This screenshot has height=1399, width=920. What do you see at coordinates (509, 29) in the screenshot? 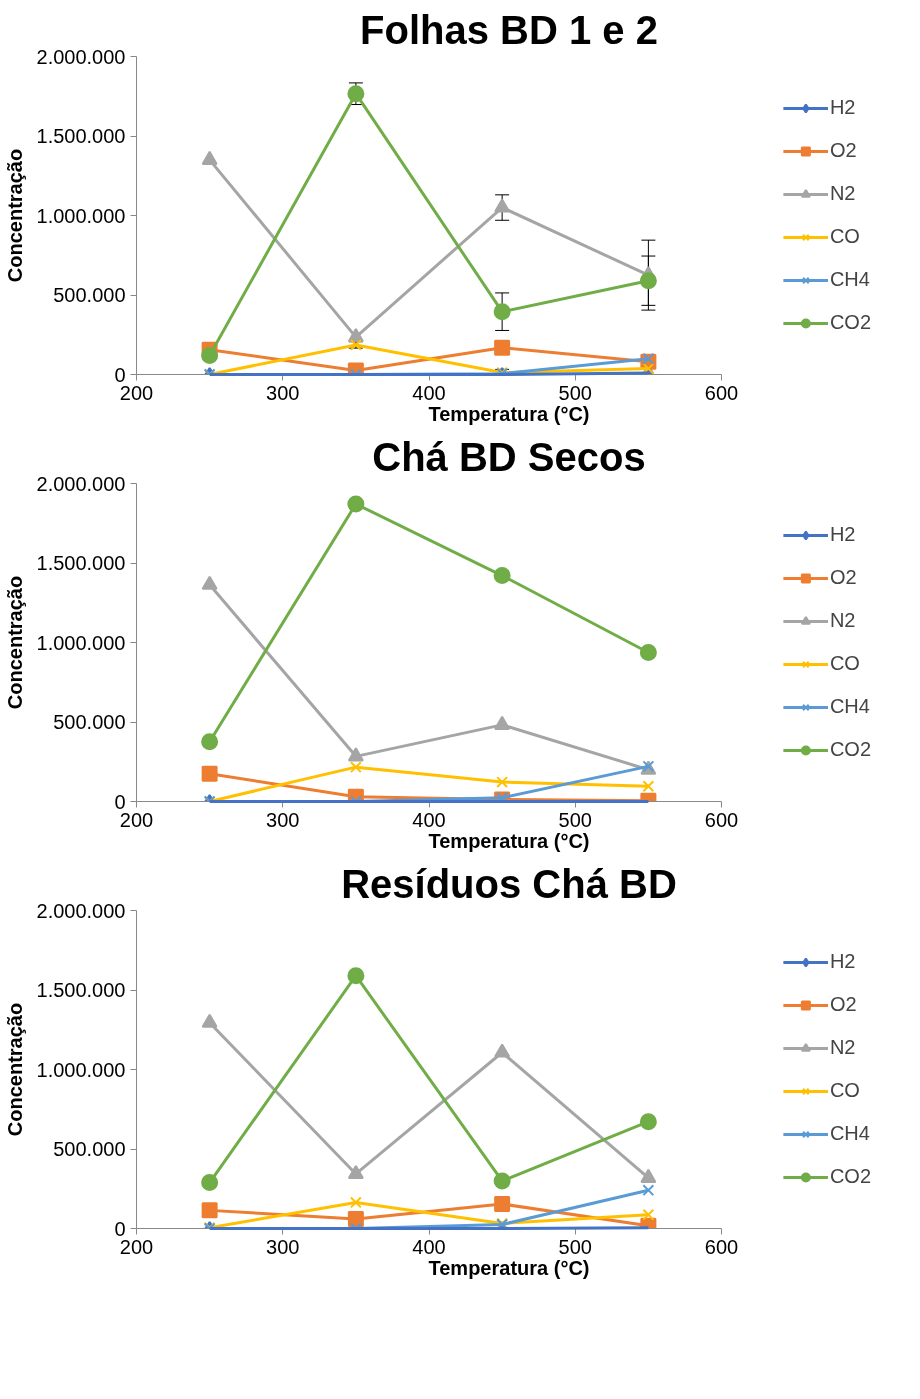
I see `chart-title: Folhas BD 1 e 2` at bounding box center [509, 29].